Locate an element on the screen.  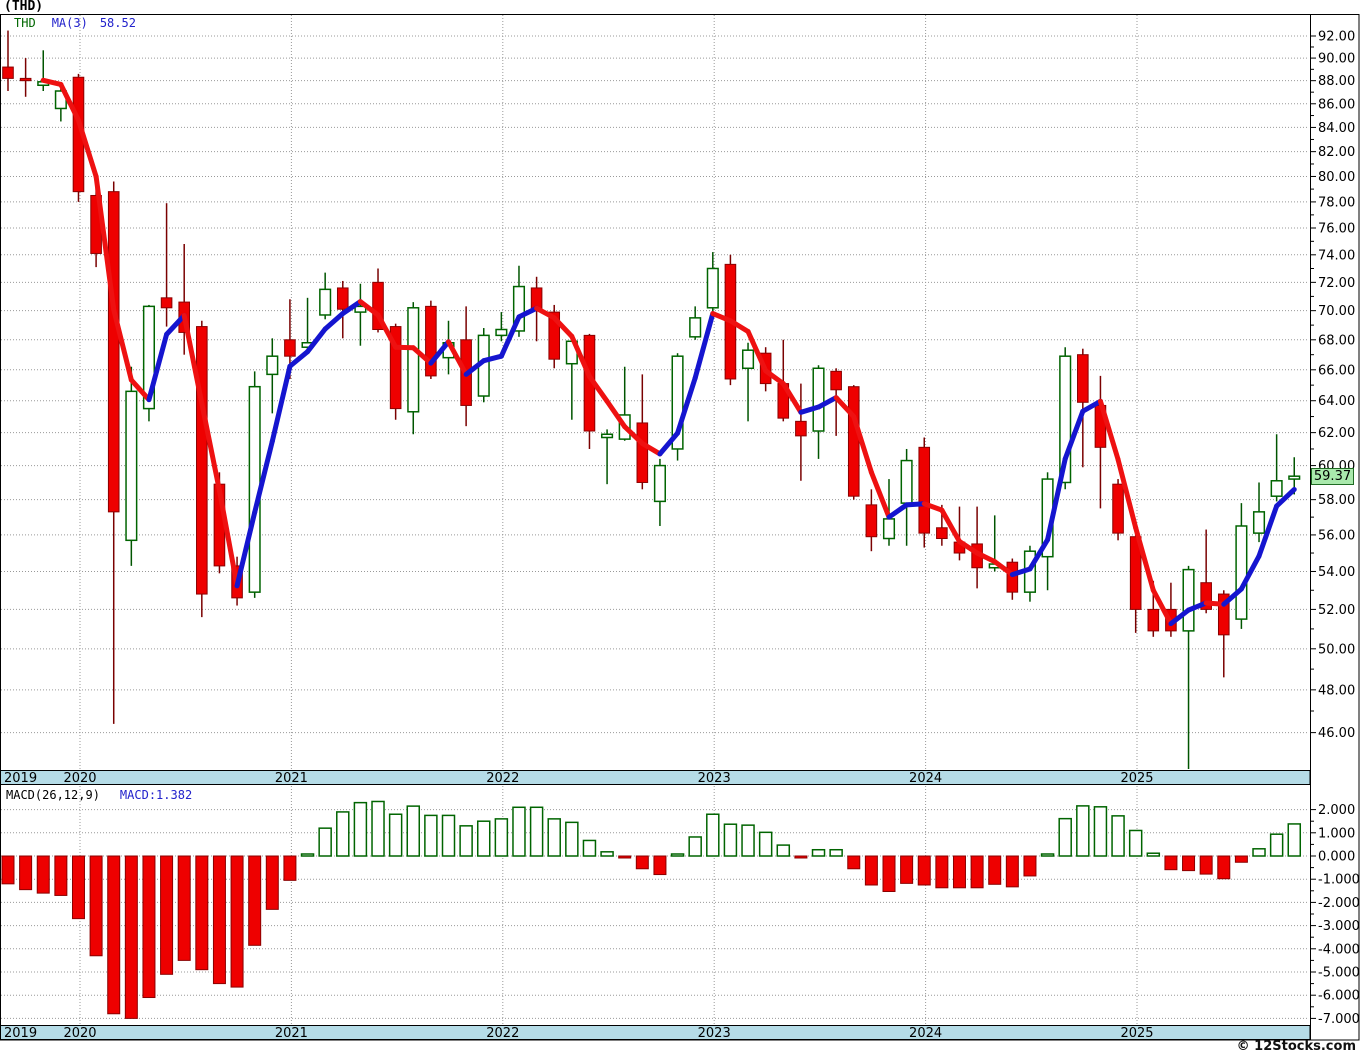
price-tick-label: 58.00 is located at coordinates (1336, 500).